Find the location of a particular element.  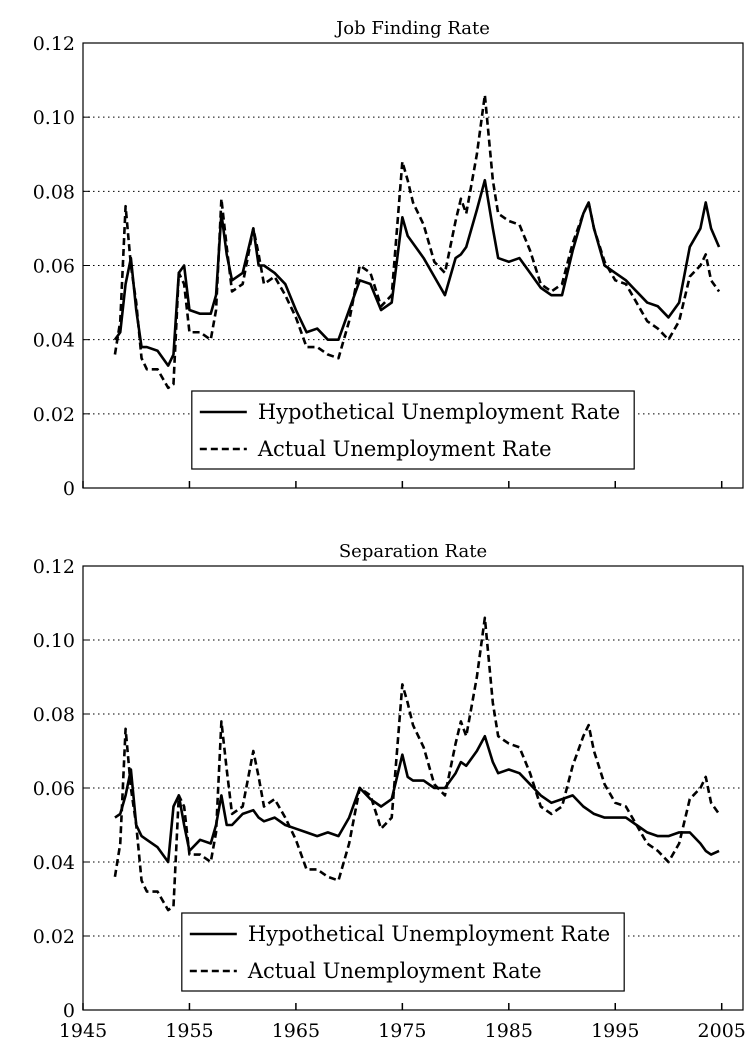

x-tick-label: 1955 is located at coordinates (189, 1031).